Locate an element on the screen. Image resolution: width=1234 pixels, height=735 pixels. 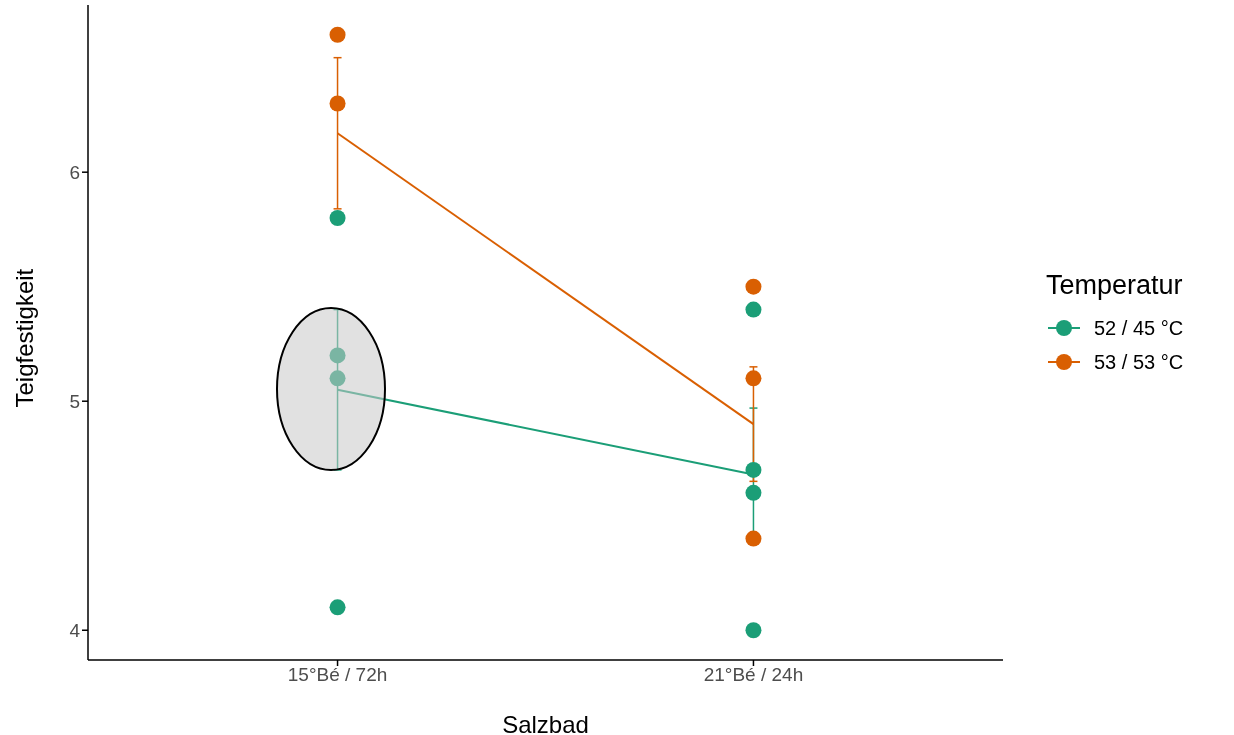
legend-label: 53 / 53 °C is located at coordinates (1139, 362).